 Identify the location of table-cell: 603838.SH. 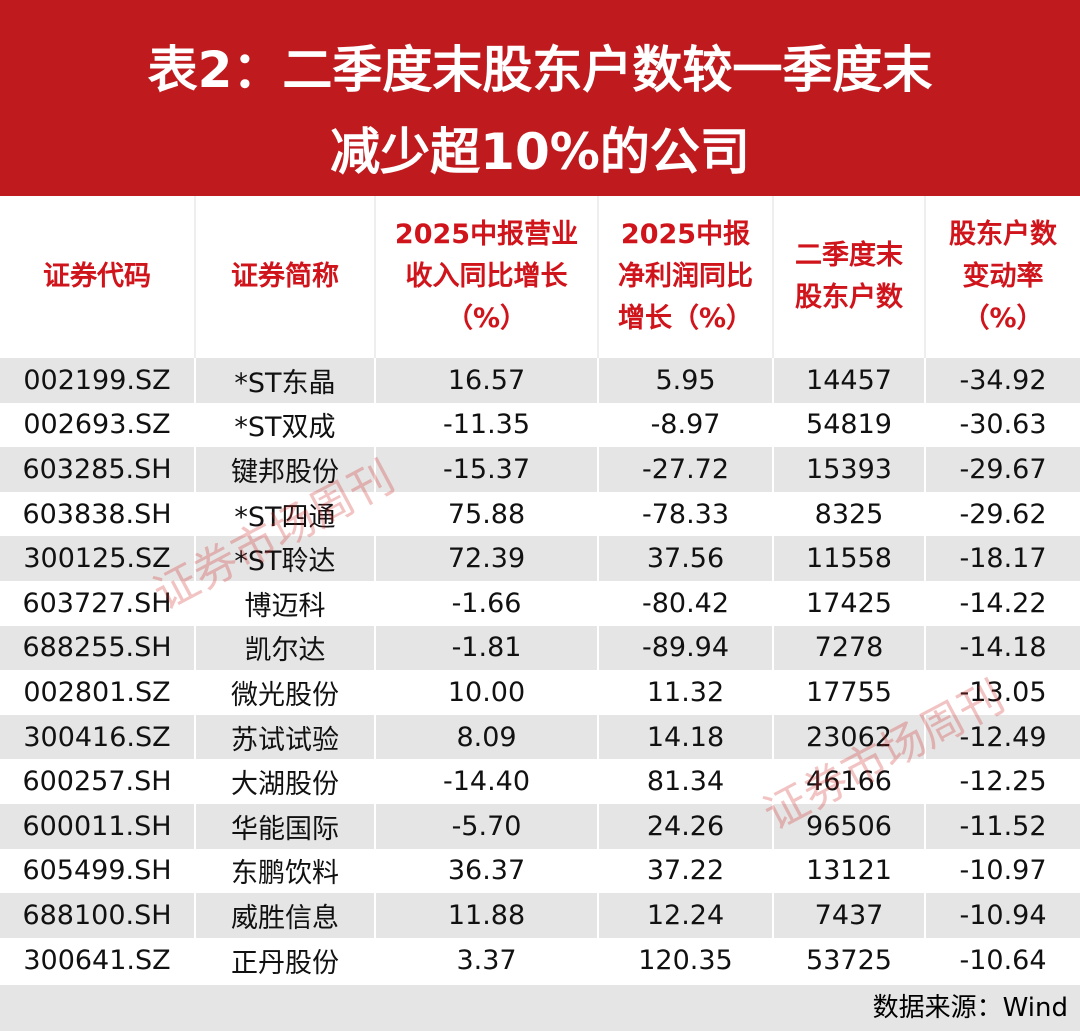
(98, 514).